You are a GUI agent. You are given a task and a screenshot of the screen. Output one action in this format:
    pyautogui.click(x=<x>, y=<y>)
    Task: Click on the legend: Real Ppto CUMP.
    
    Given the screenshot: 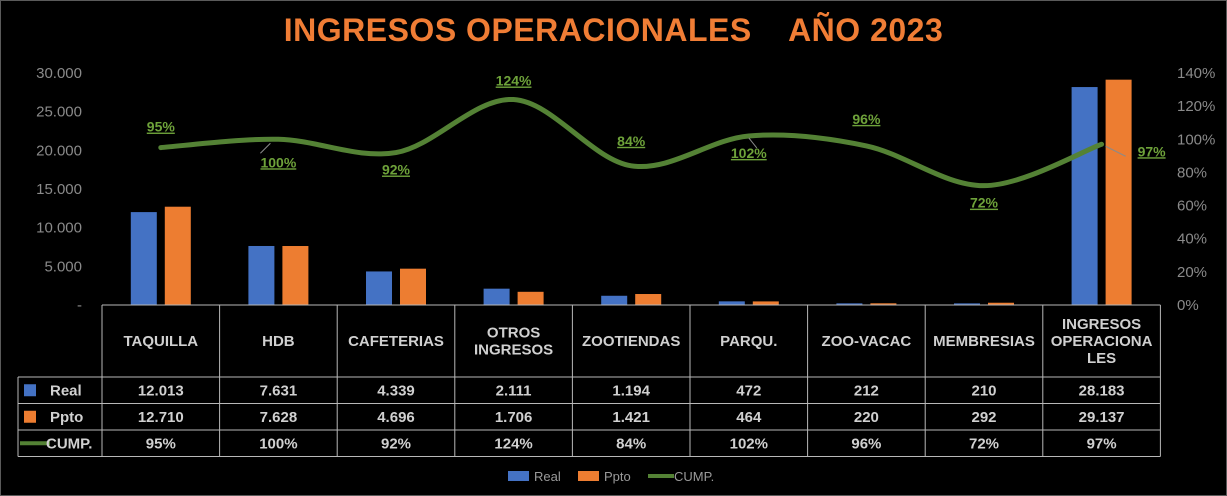 What is the action you would take?
    pyautogui.click(x=611, y=476)
    